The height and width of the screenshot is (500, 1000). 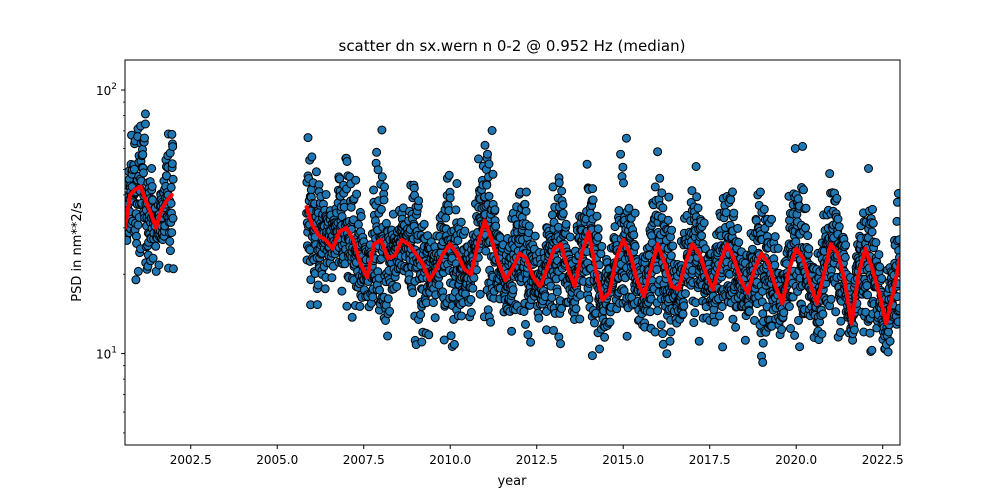 What do you see at coordinates (277, 460) in the screenshot?
I see `x-tick-label: 2005.0` at bounding box center [277, 460].